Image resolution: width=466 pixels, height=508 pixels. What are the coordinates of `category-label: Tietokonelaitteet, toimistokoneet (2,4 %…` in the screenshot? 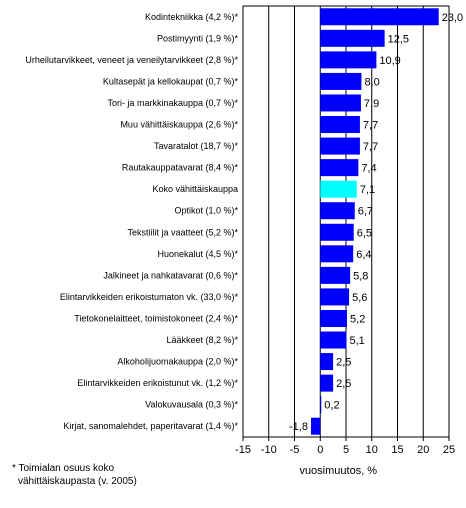 It's located at (156, 318).